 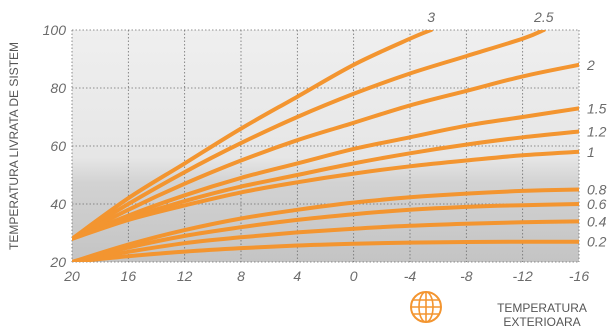 I want to click on x-tick-labels: 20 16 12 8 4 0 -4 -8 -12 -16, so click(x=326, y=276).